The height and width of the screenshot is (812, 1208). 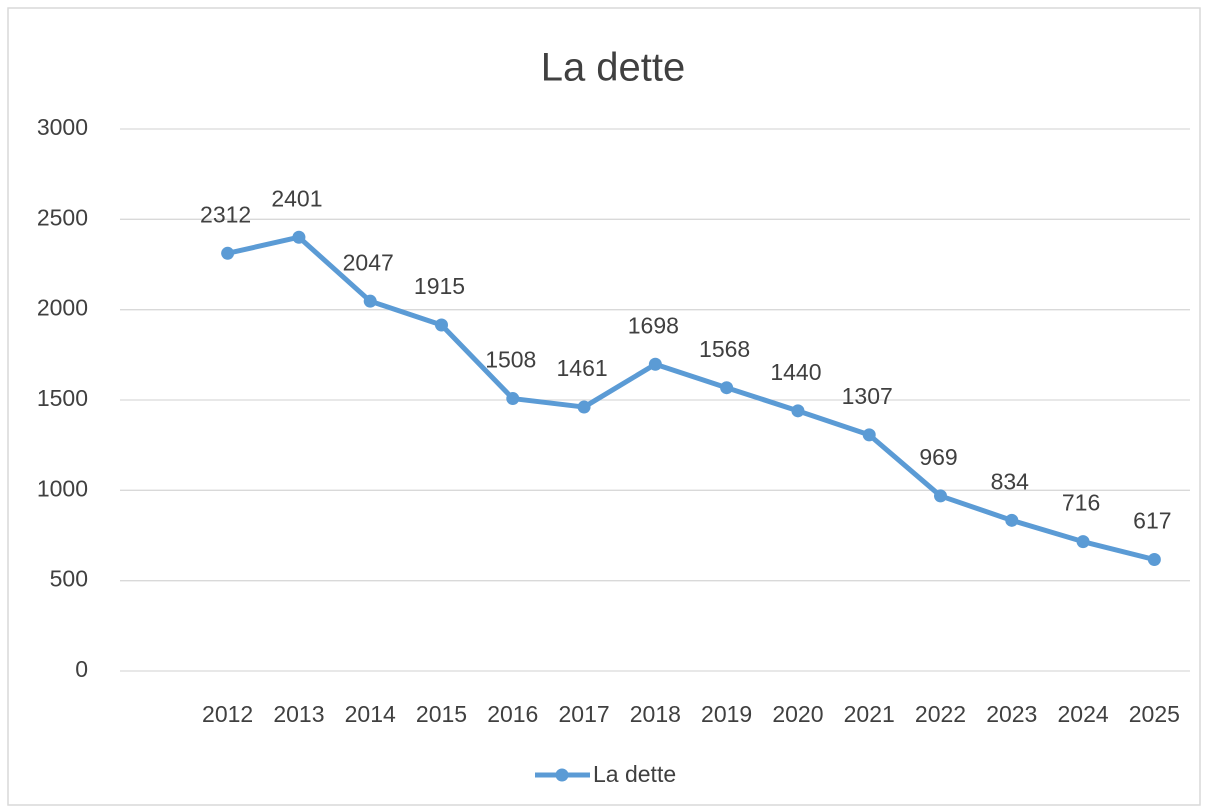 I want to click on x-tick-label: 2018, so click(x=655, y=714).